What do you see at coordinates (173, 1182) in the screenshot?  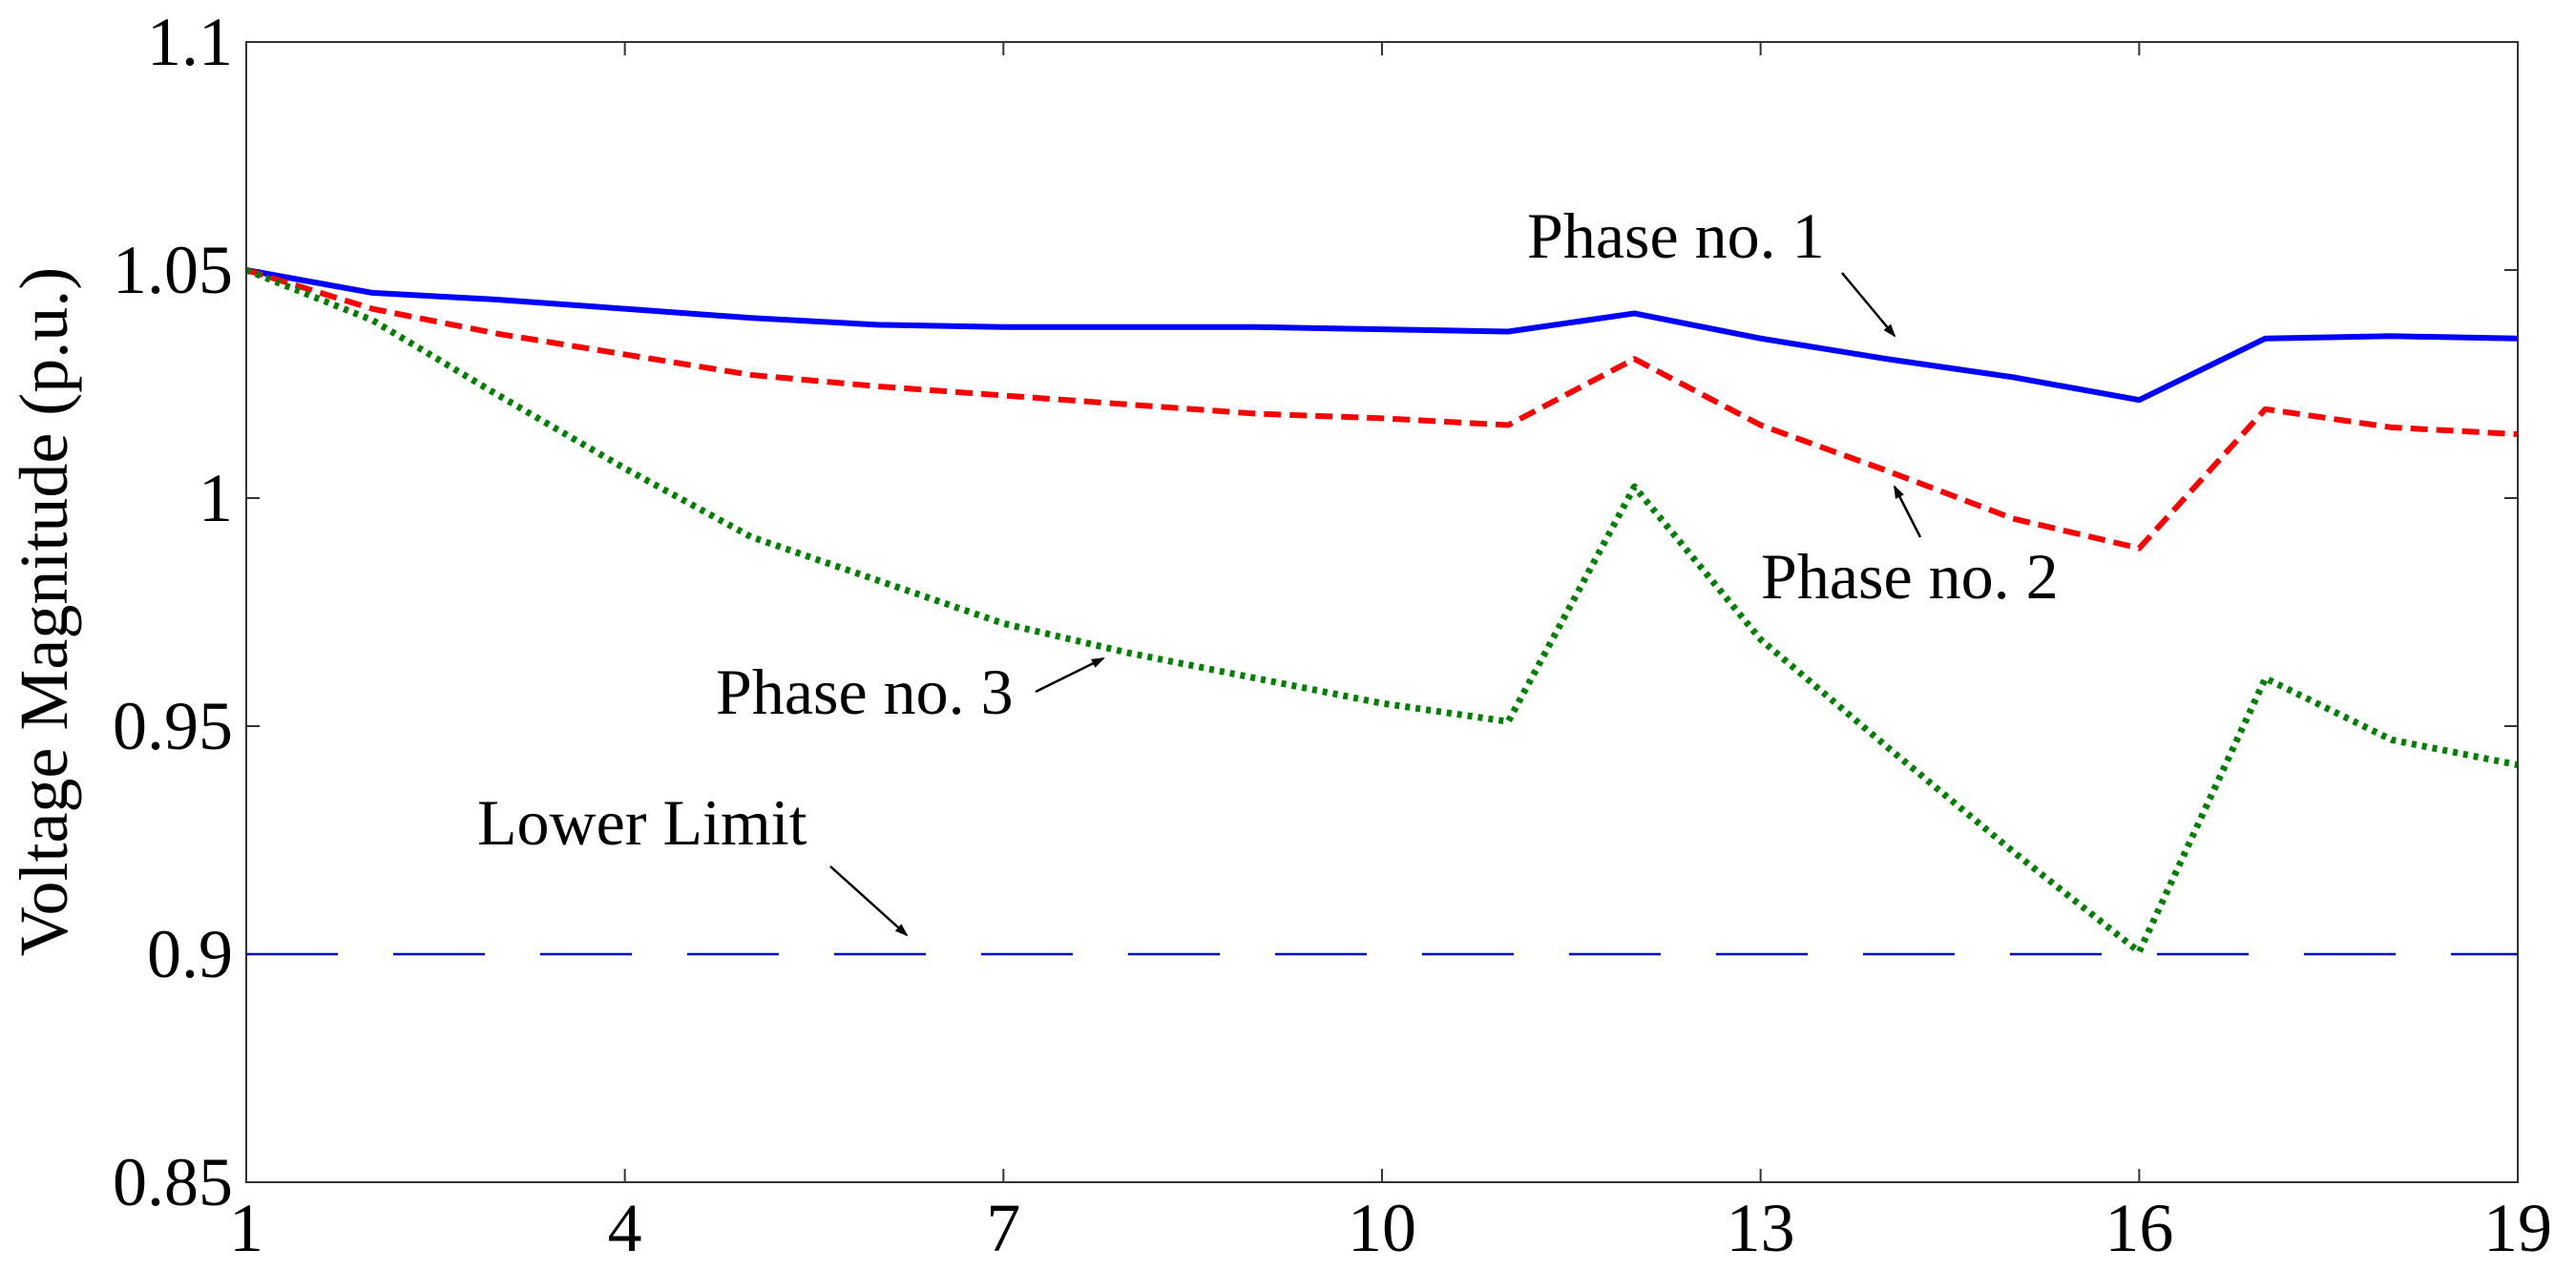 I see `y-tick-label: 0.85` at bounding box center [173, 1182].